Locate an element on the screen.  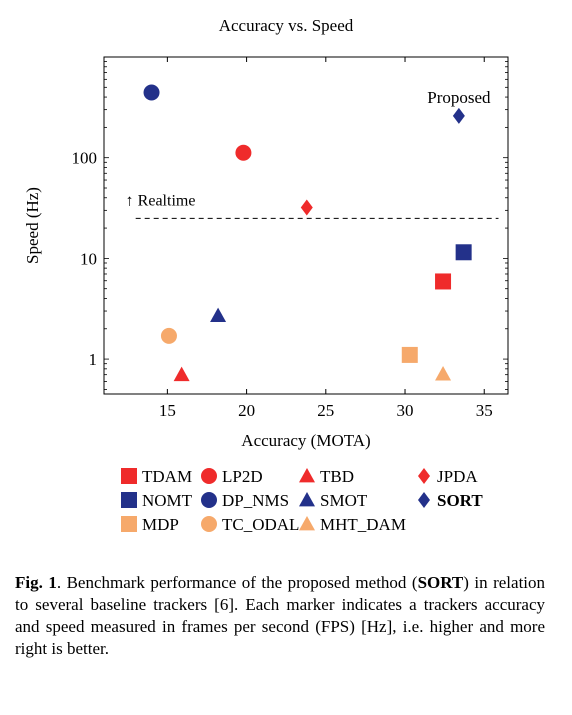
legend-marker-dp-nms is located at coordinates (209, 500).